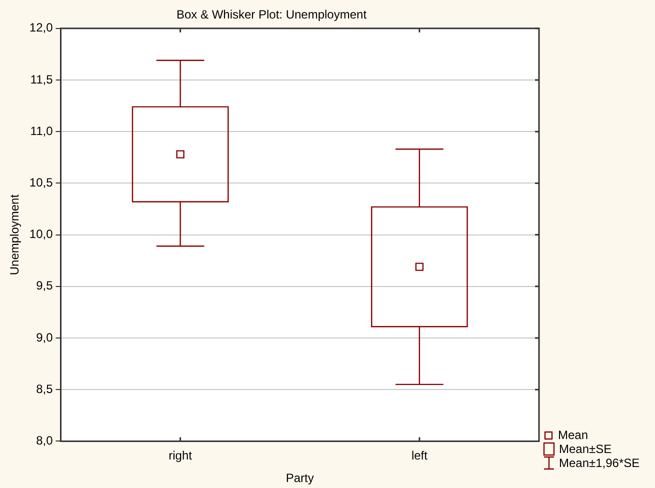 Image resolution: width=655 pixels, height=488 pixels. I want to click on y-tick-label: 9,5, so click(45, 285).